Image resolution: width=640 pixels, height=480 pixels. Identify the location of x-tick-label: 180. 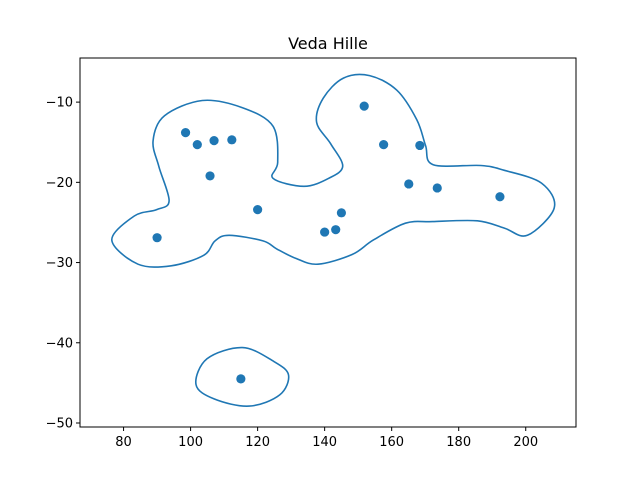
(458, 442).